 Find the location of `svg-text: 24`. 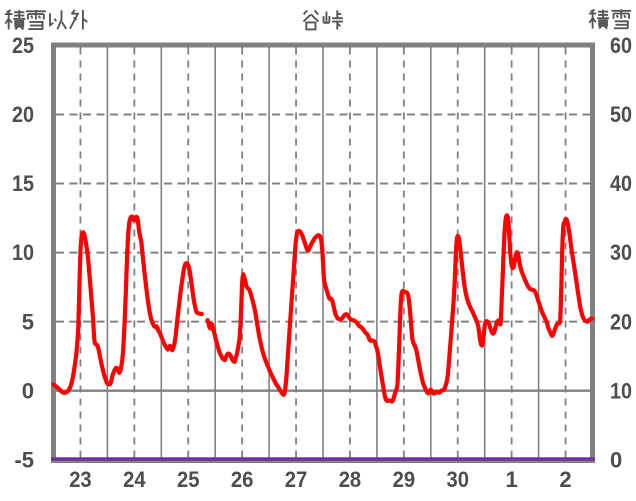

svg-text: 24 is located at coordinates (134, 479).